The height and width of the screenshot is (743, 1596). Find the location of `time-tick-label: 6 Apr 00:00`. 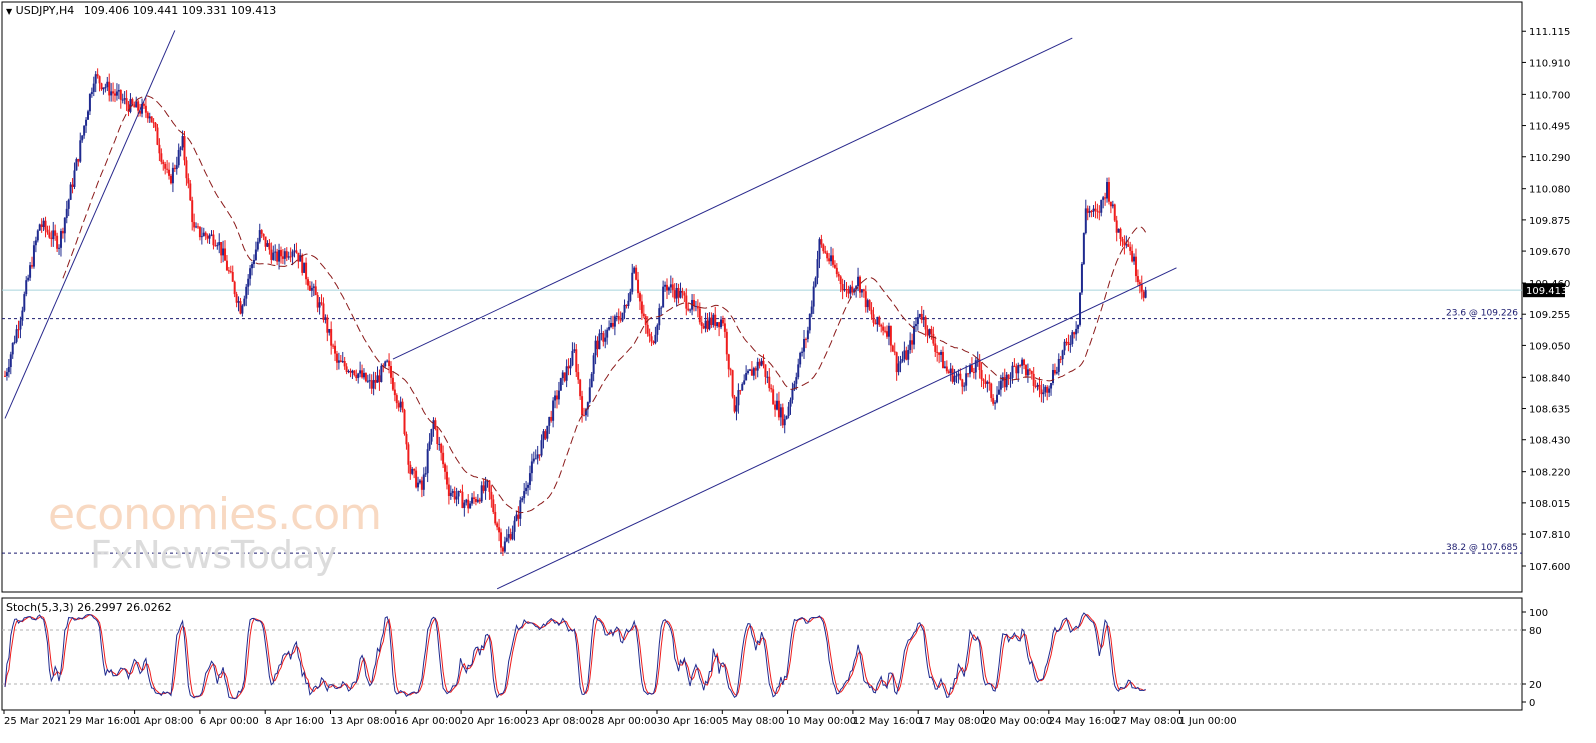

time-tick-label: 6 Apr 00:00 is located at coordinates (229, 721).